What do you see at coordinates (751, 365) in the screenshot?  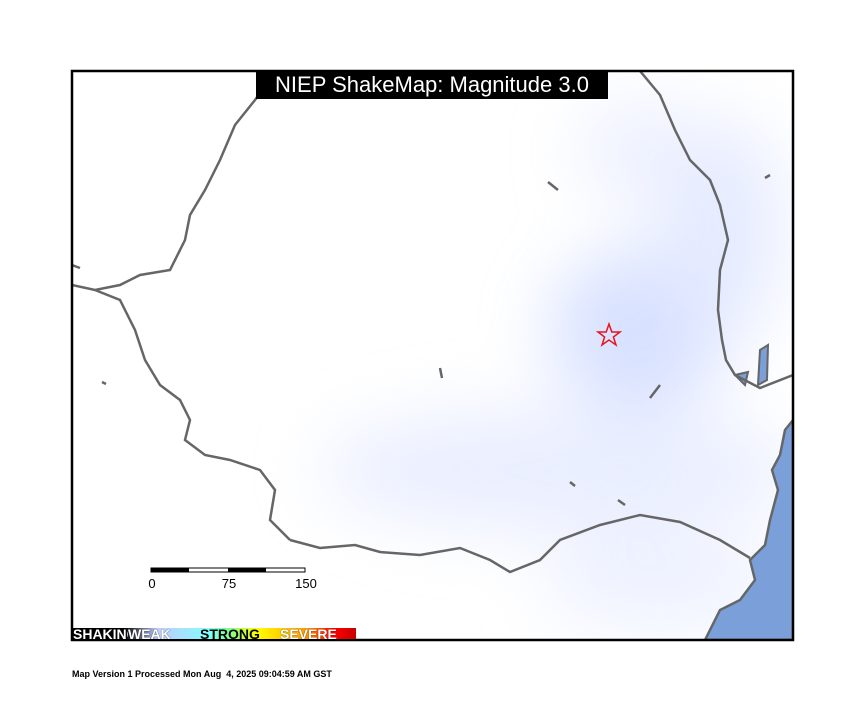 I see `danube-delta` at bounding box center [751, 365].